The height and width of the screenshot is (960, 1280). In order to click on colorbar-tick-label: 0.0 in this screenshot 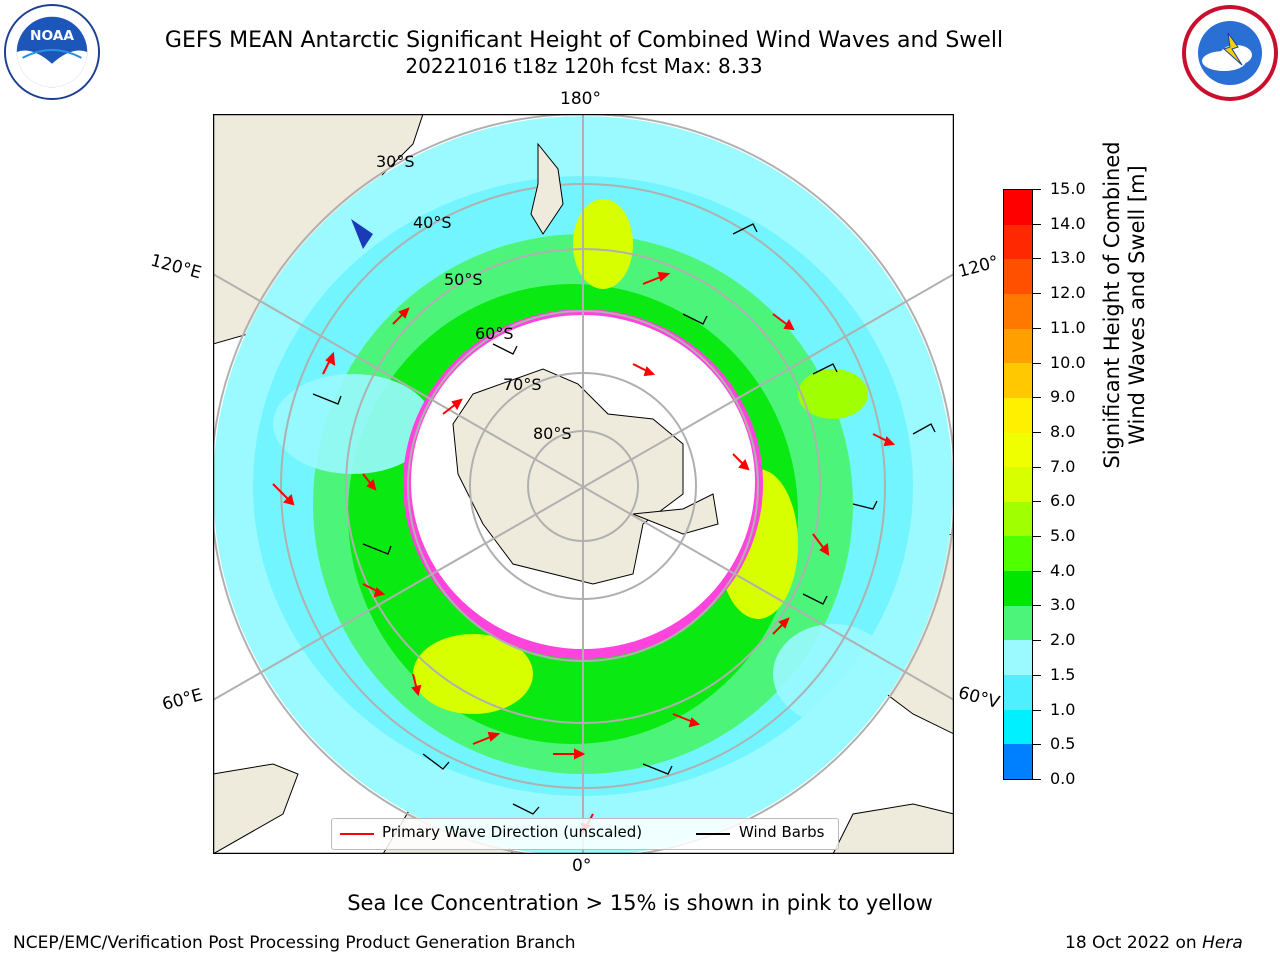, I will do `click(1063, 778)`.